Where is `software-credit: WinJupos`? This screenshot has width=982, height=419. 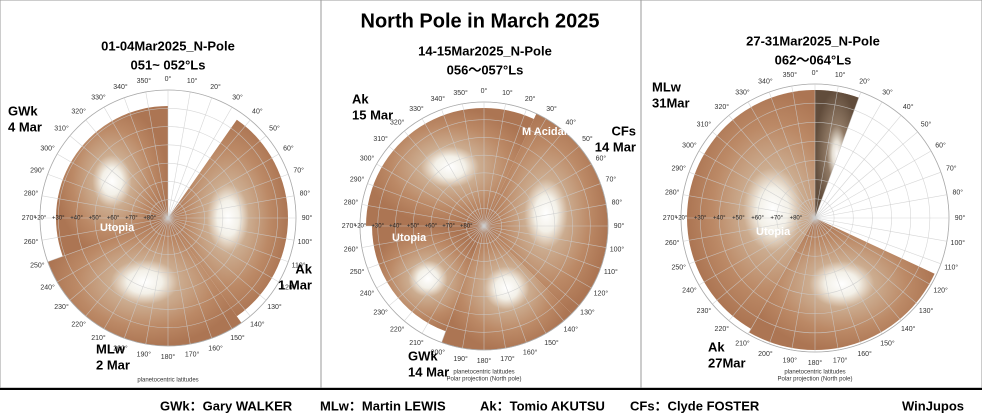 software-credit: WinJupos is located at coordinates (933, 405).